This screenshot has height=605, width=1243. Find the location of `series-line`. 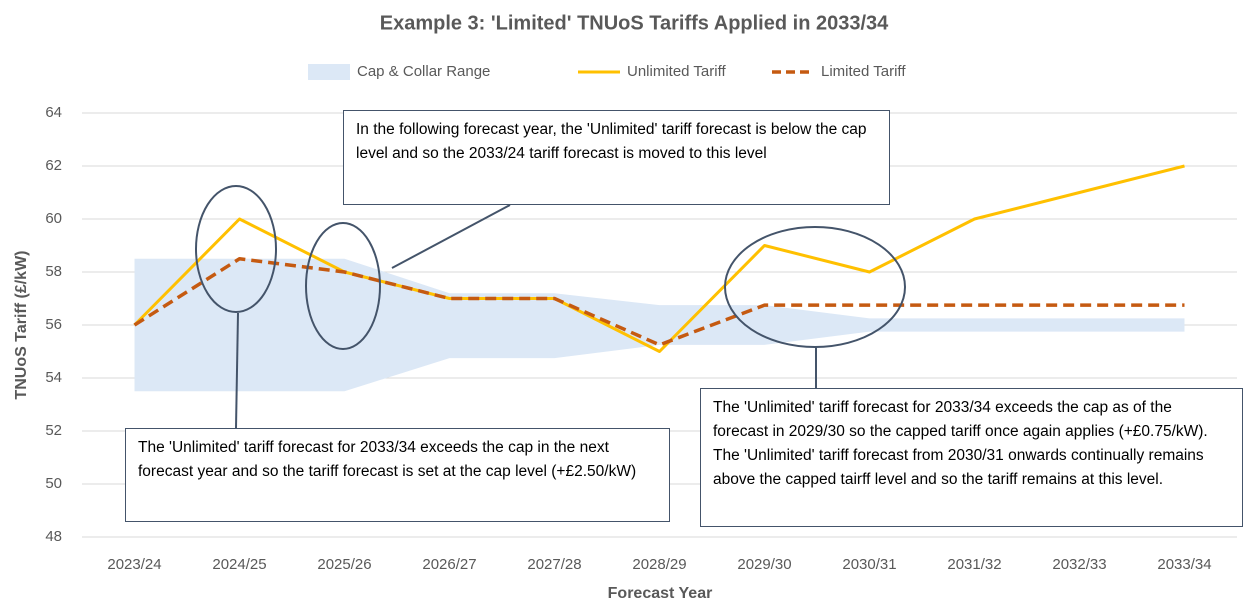

series-line is located at coordinates (659, 302).